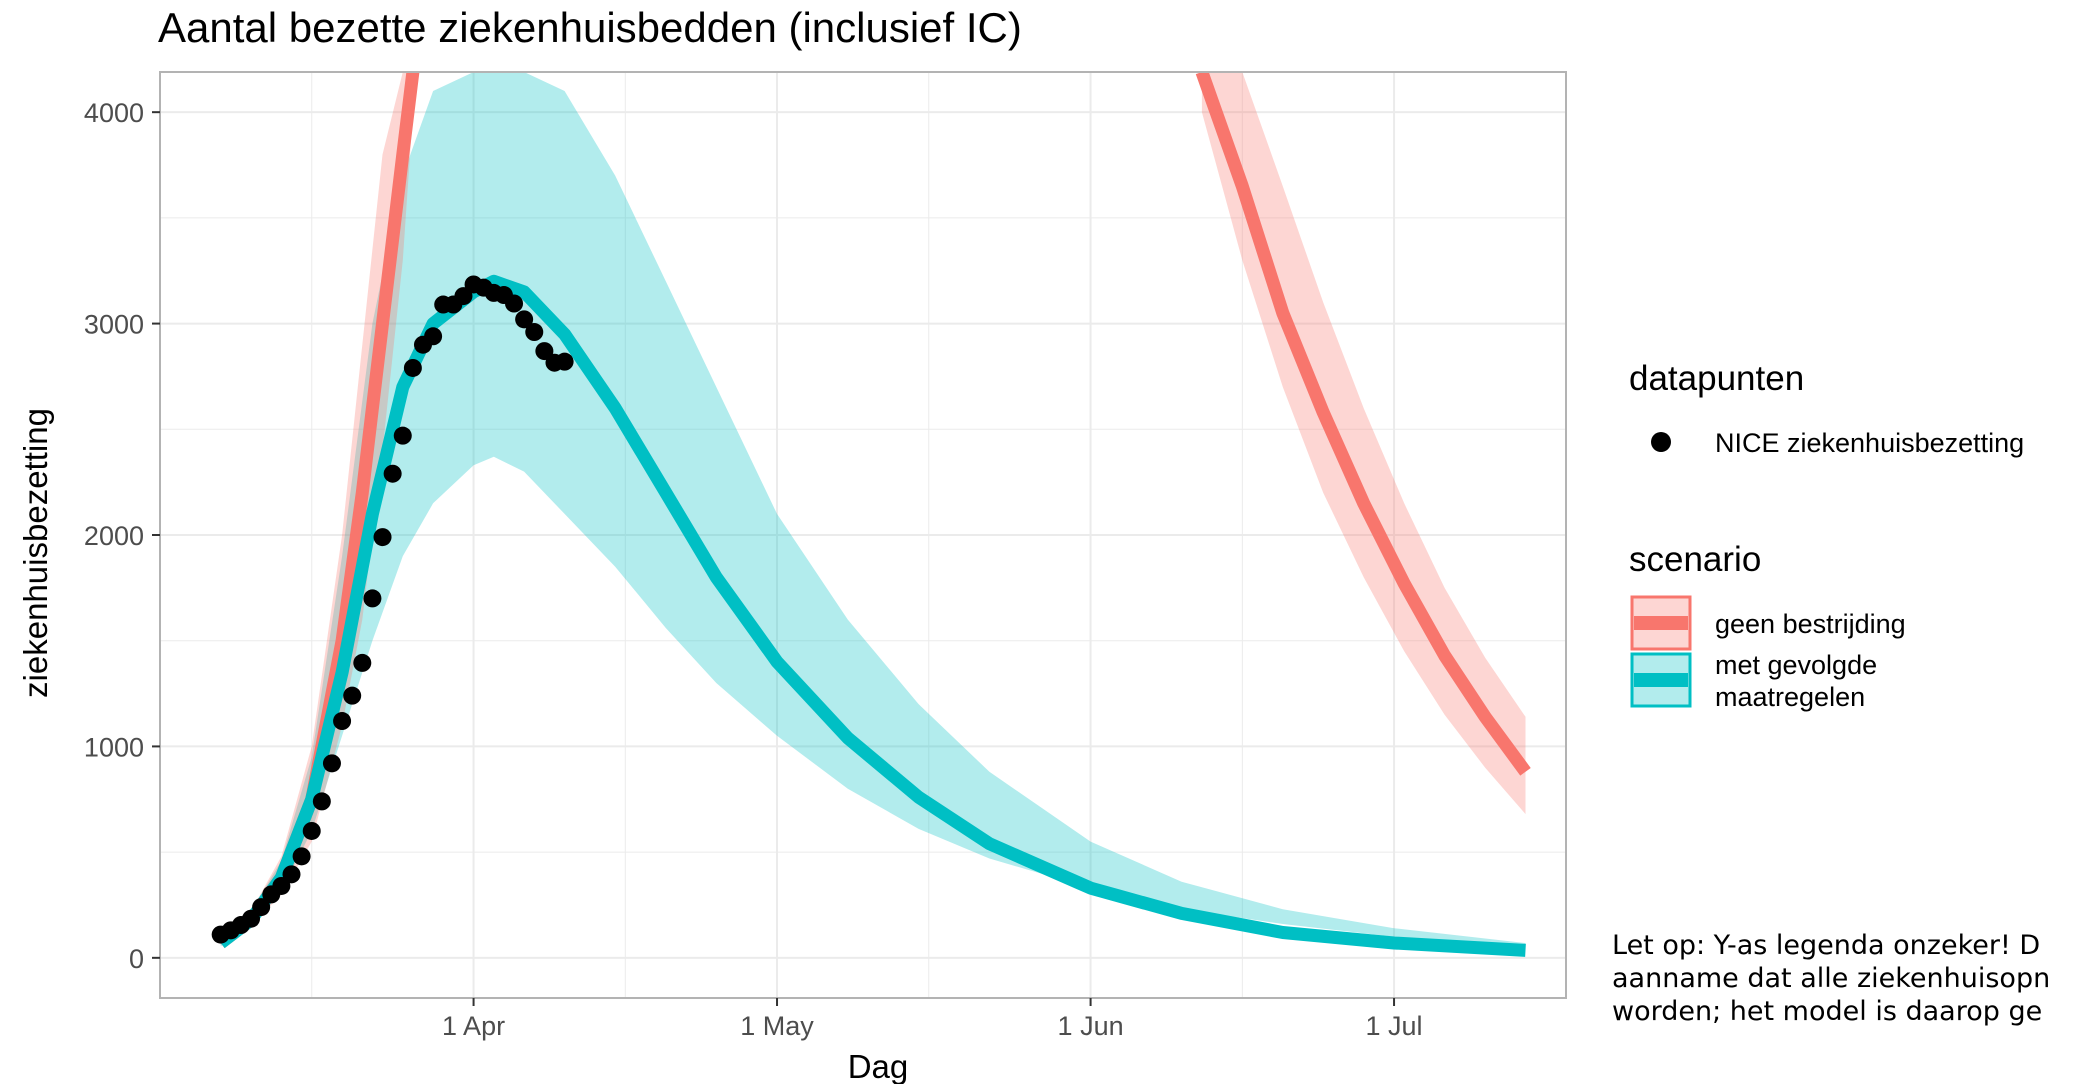  I want to click on y-tick-label: 4000, so click(114, 113).